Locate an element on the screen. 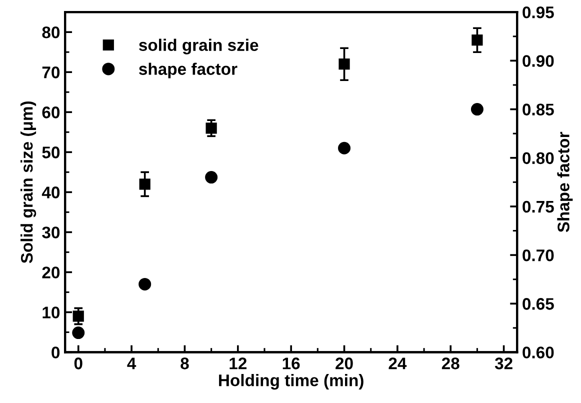  y-tick-label: 10 is located at coordinates (51, 312).